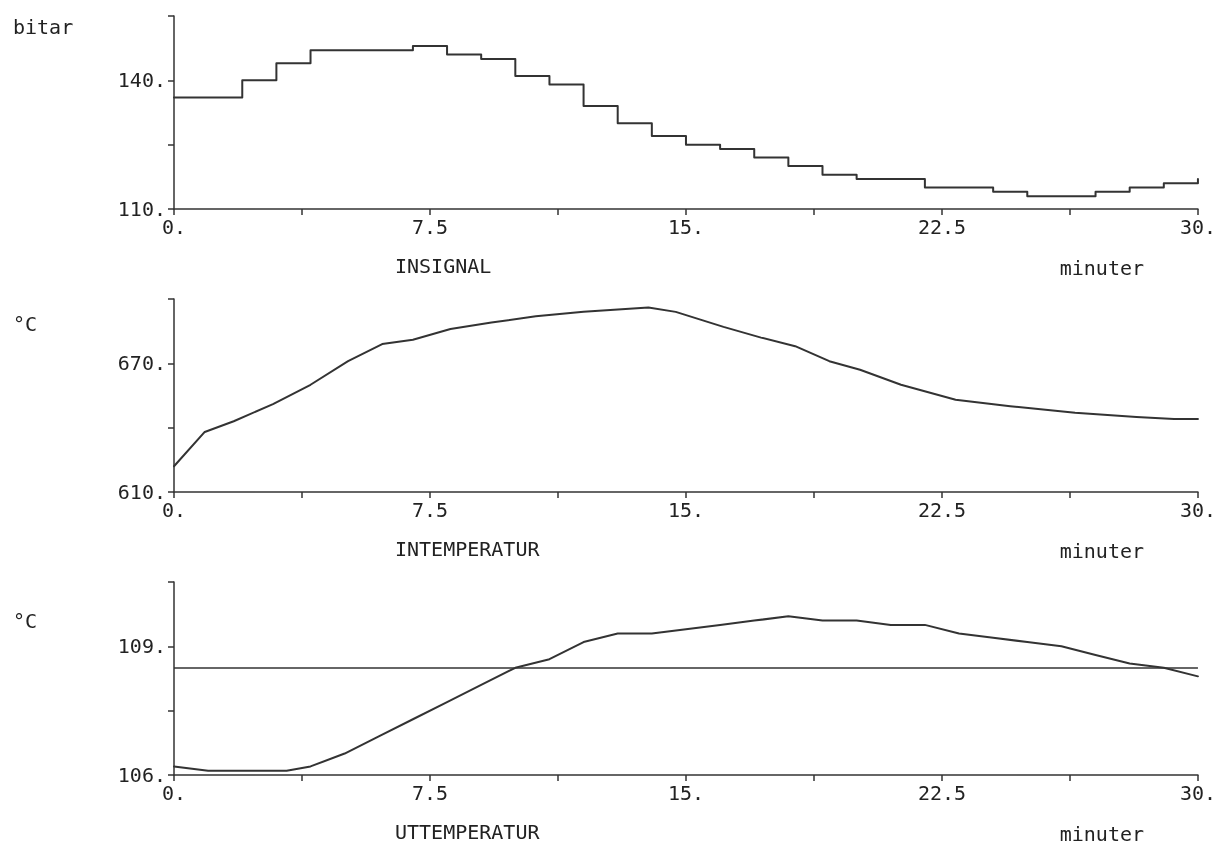  What do you see at coordinates (141, 363) in the screenshot?
I see `y-tick-label: 670.` at bounding box center [141, 363].